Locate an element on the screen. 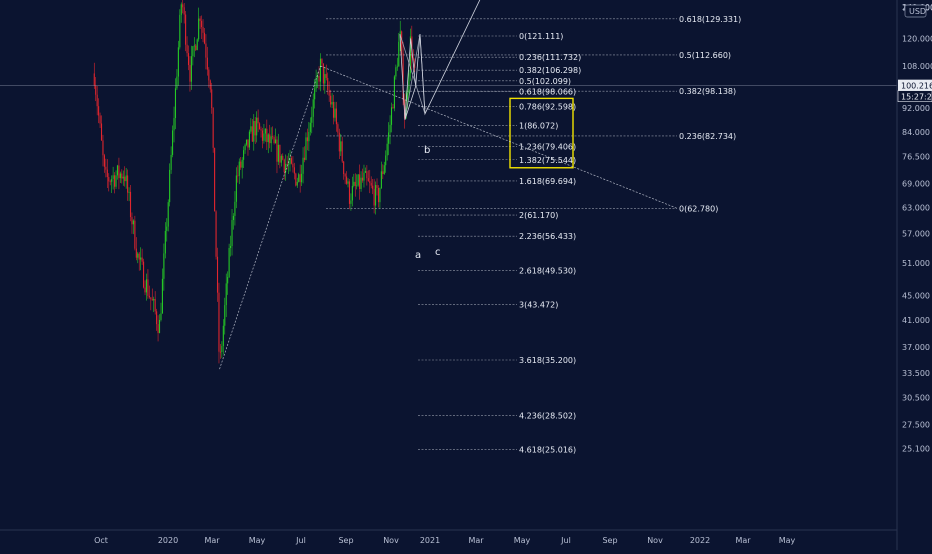  fib-mid-label: 0.5(102.099) is located at coordinates (545, 81).